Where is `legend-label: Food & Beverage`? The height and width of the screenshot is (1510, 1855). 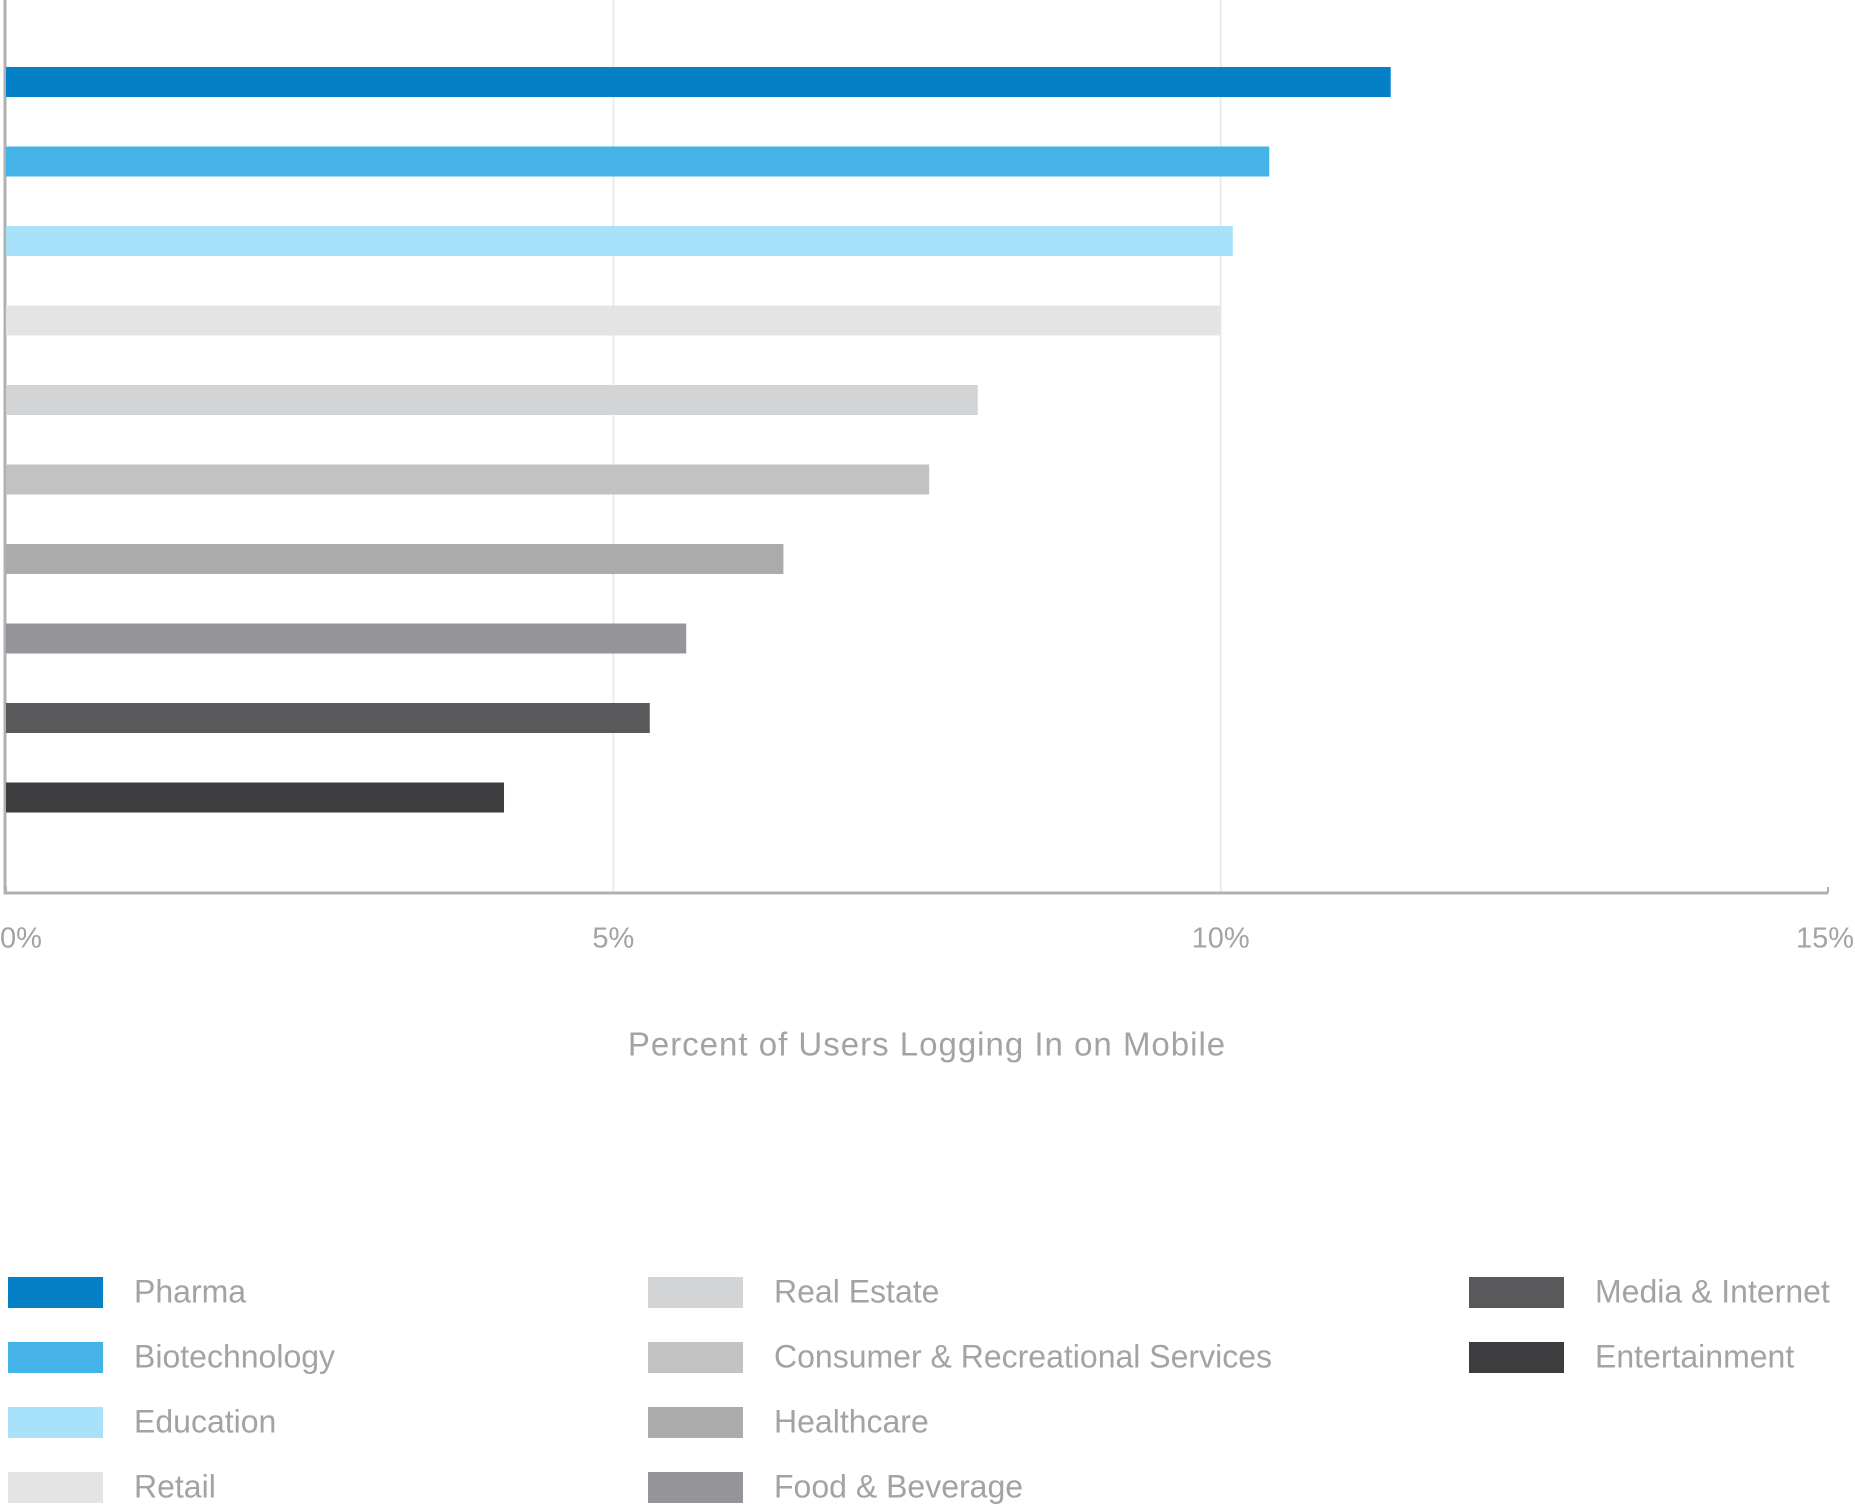 legend-label: Food & Beverage is located at coordinates (898, 1486).